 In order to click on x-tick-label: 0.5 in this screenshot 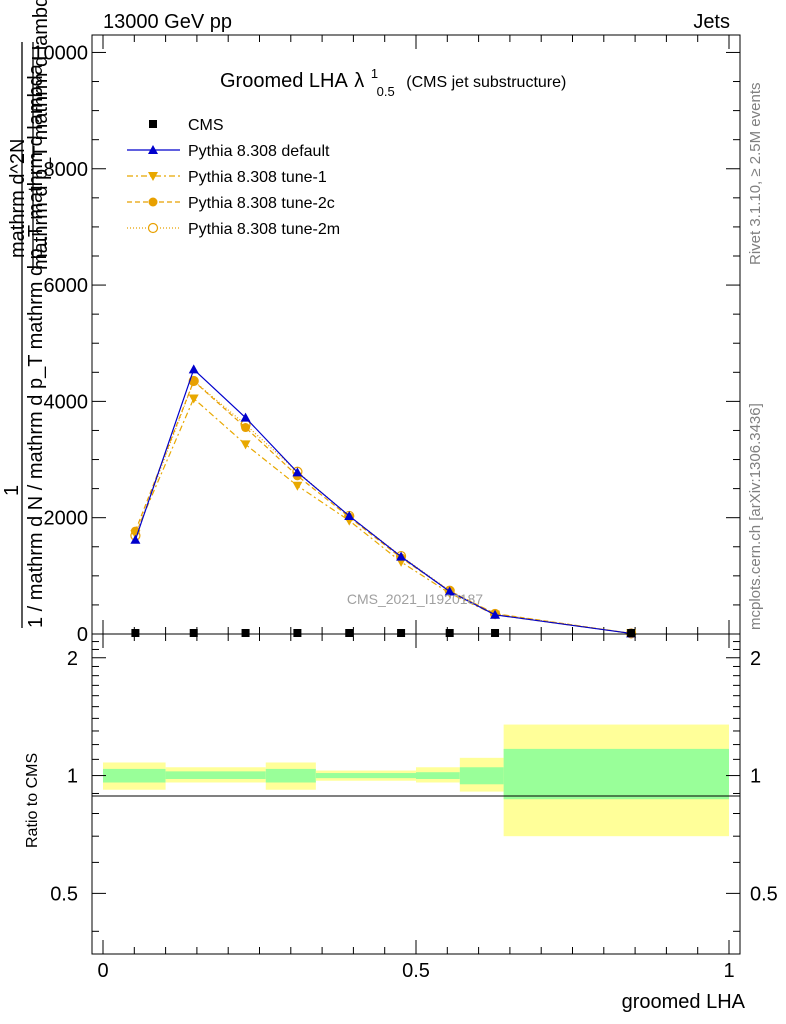, I will do `click(416, 971)`.